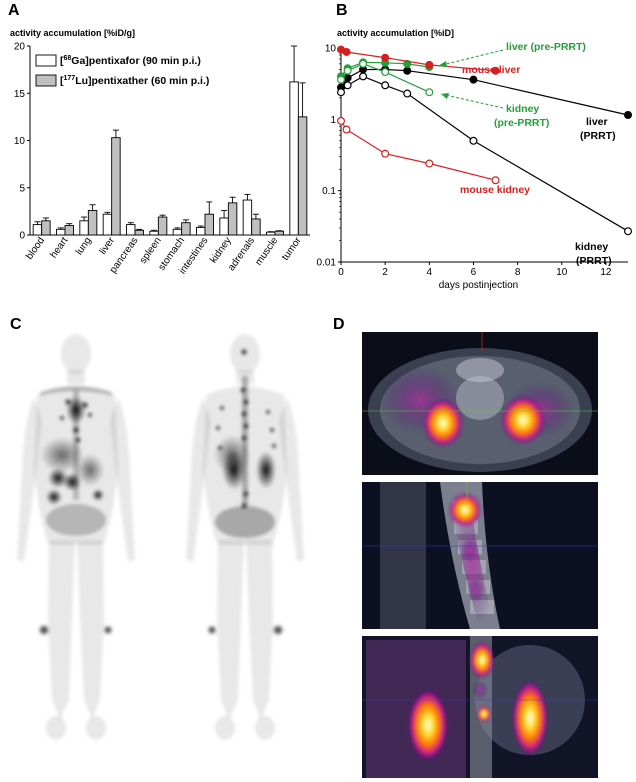 The width and height of the screenshot is (636, 782). I want to click on panel-b-x-tick-label: 8, so click(518, 272).